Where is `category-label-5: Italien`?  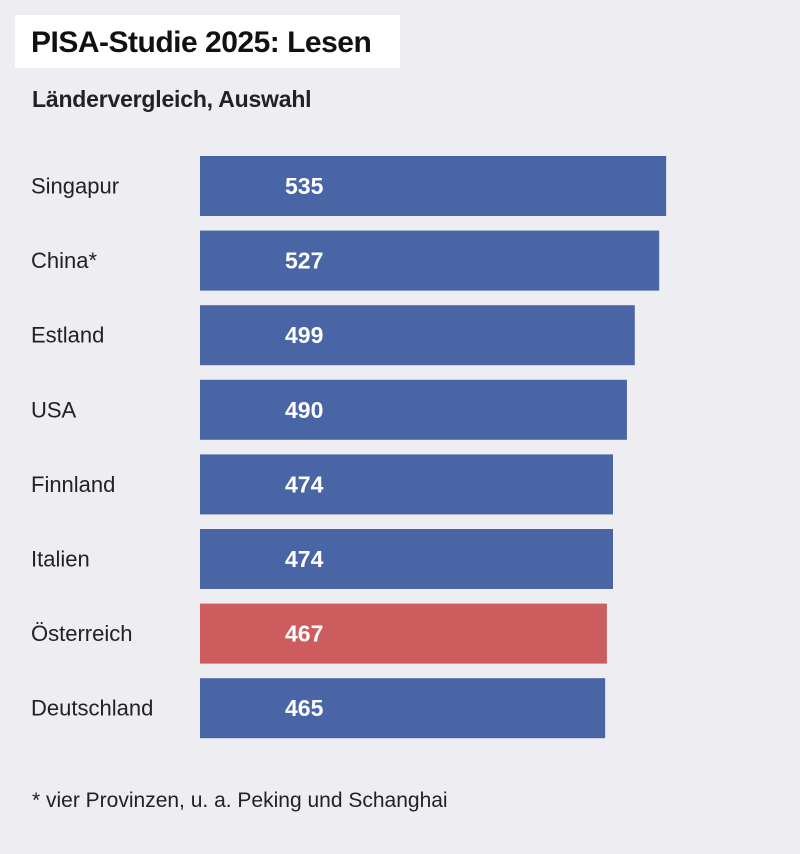
category-label-5: Italien is located at coordinates (60, 559).